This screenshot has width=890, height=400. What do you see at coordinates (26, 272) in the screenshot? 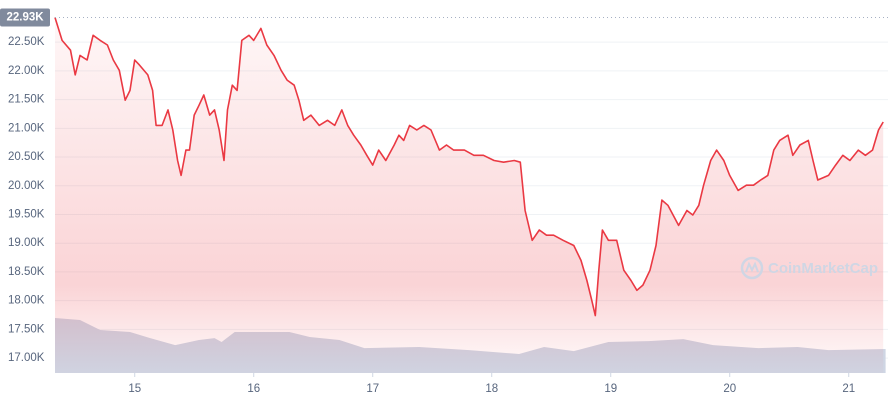
I see `y-tick-label: 18.50K` at bounding box center [26, 272].